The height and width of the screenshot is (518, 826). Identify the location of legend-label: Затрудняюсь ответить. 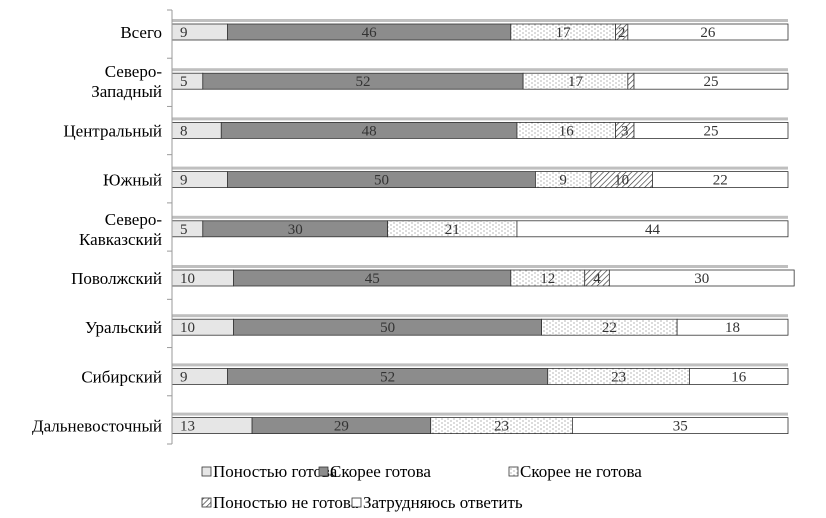
(443, 502).